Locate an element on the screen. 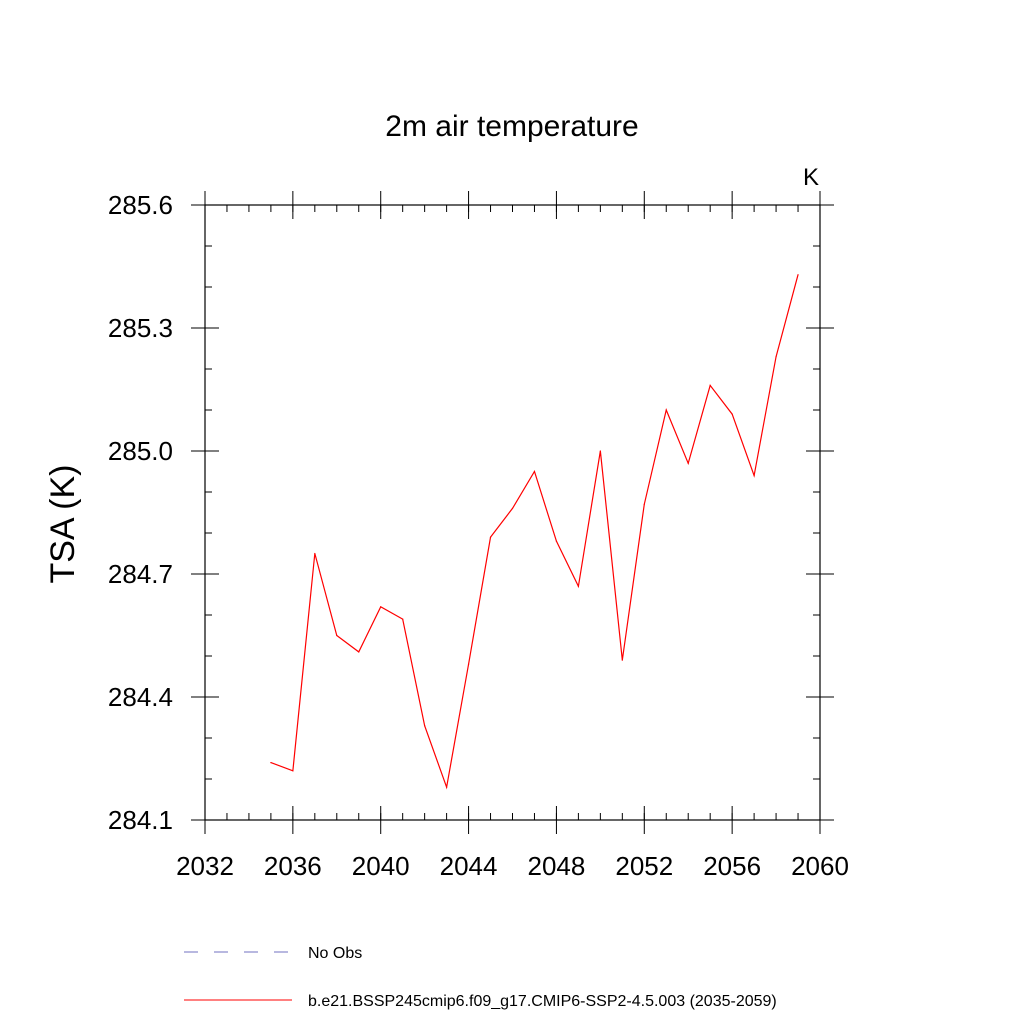  x-tick-label: 2060 is located at coordinates (820, 866).